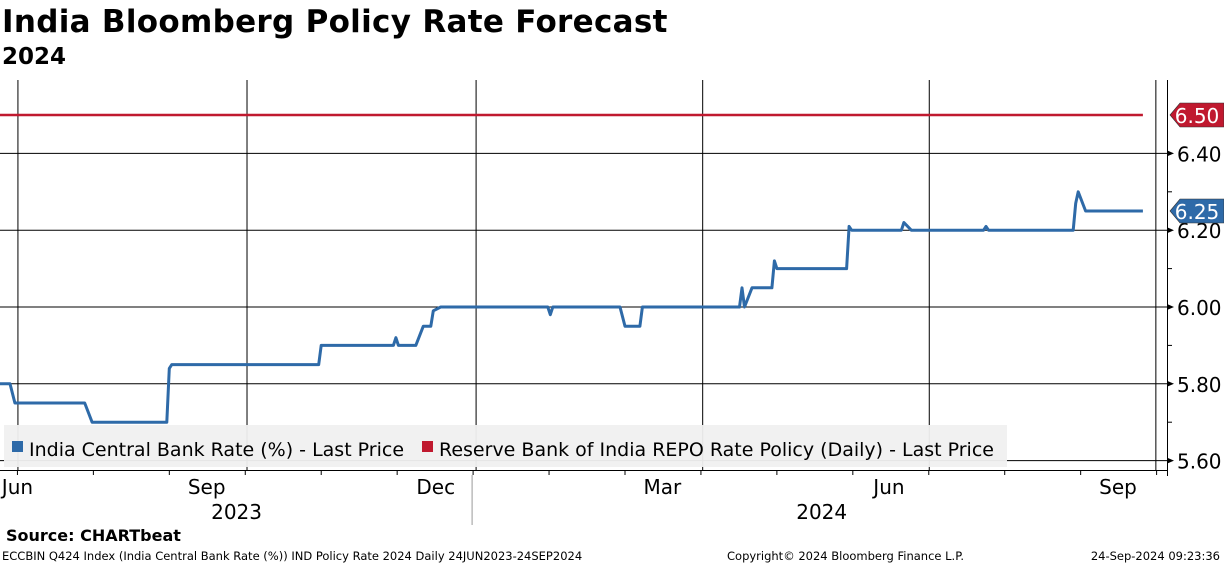 This screenshot has height=566, width=1224. I want to click on x-year-label: 2024, so click(821, 512).